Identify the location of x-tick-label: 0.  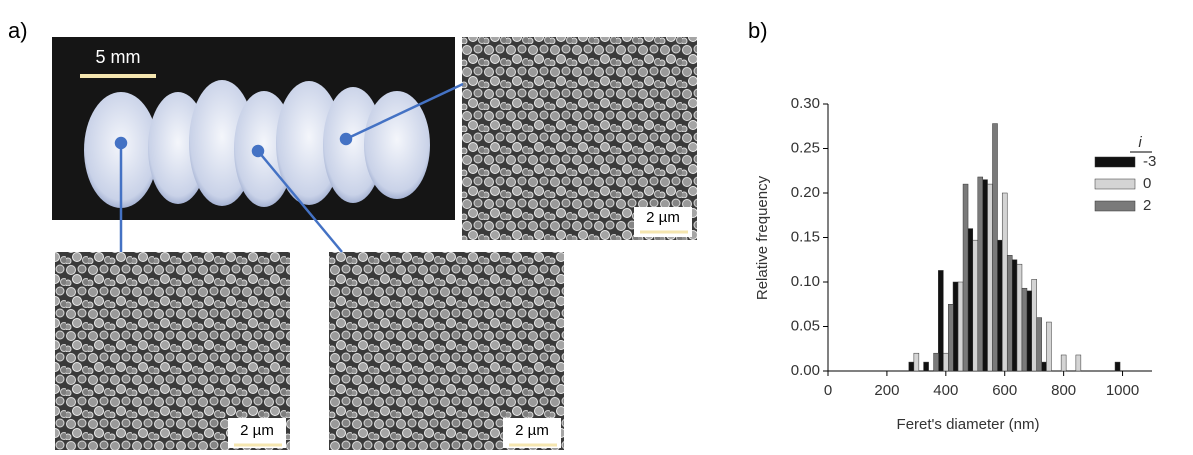
(828, 390).